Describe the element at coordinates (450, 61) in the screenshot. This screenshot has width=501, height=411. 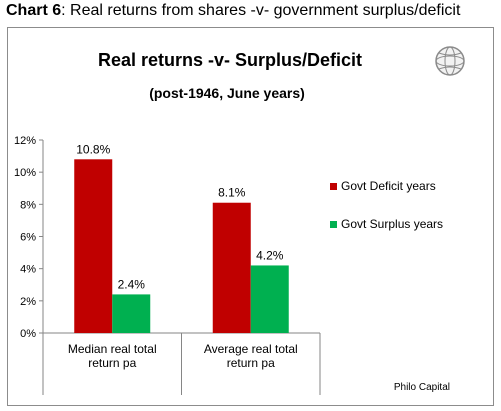
I see `globe-logo-icon` at that location.